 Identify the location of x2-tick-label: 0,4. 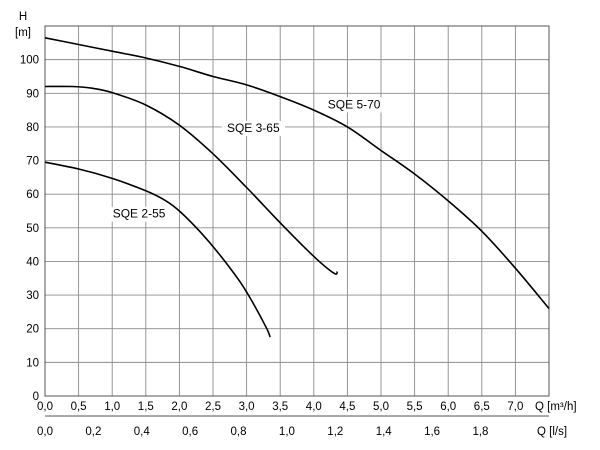
(142, 432).